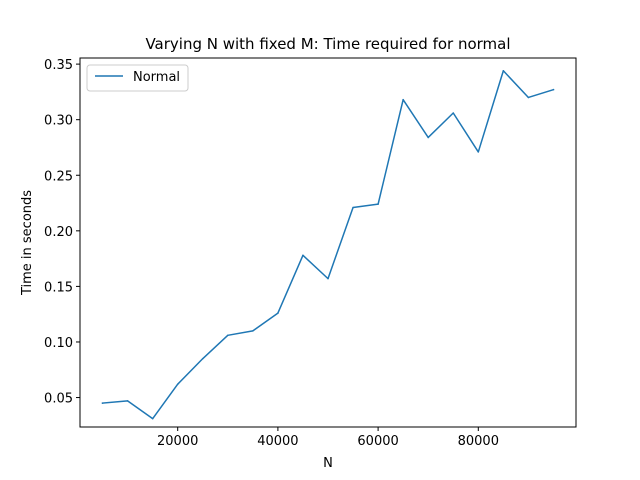  What do you see at coordinates (328, 463) in the screenshot?
I see `x-axis-label: N` at bounding box center [328, 463].